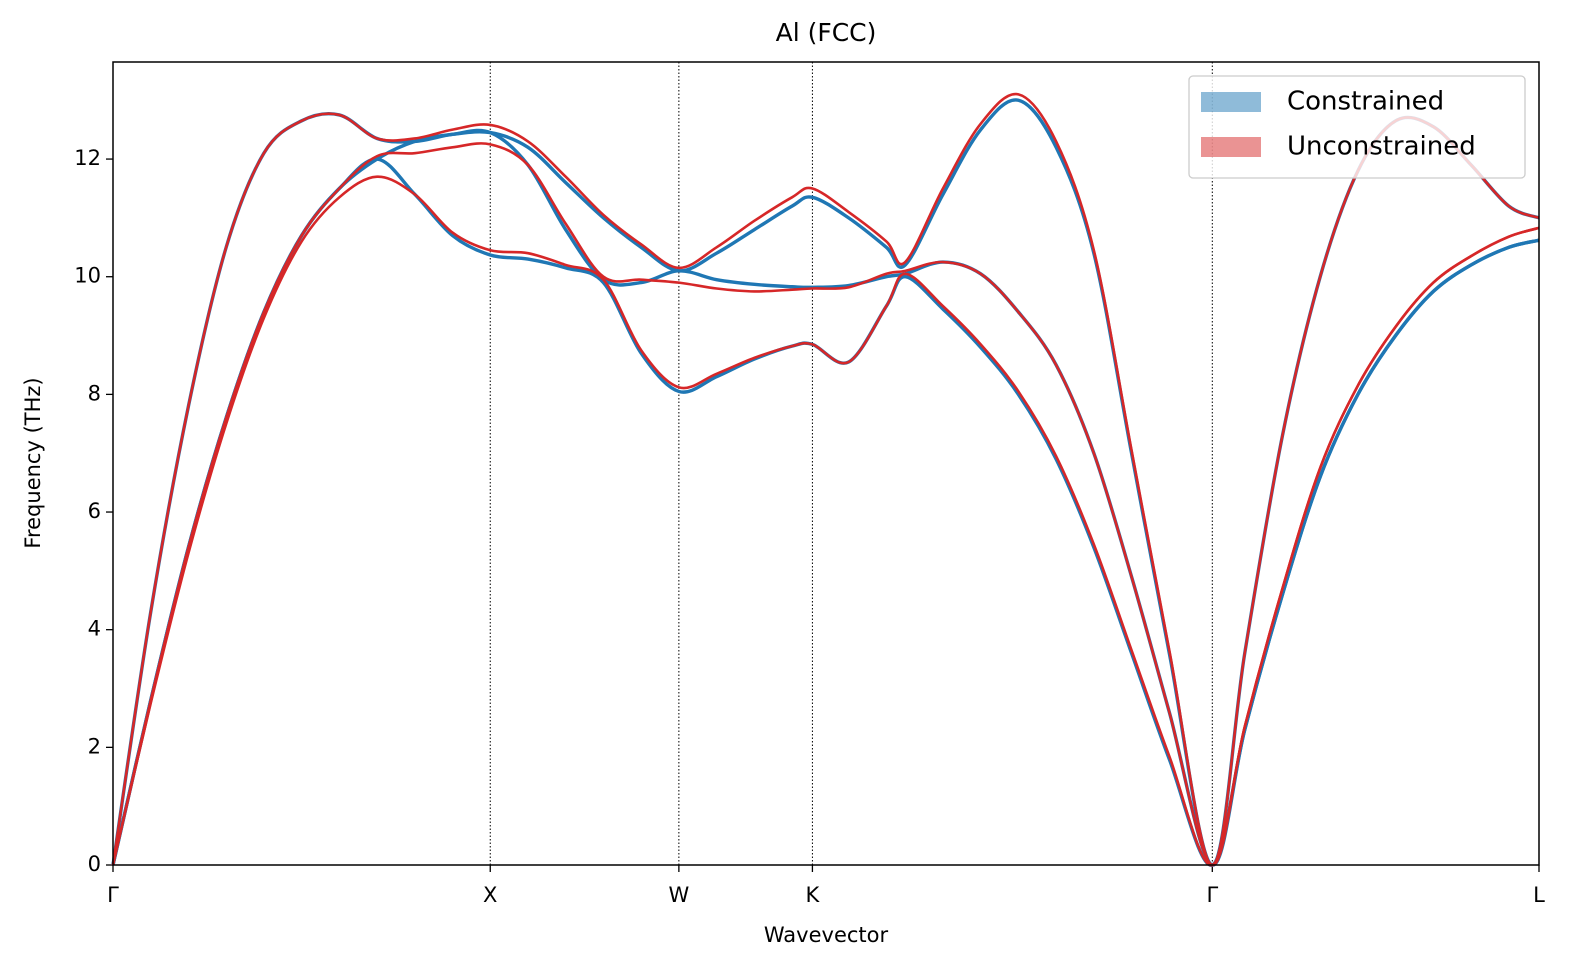 The height and width of the screenshot is (978, 1579). Describe the element at coordinates (1381, 147) in the screenshot. I see `legend-label: Unconstrained` at that location.